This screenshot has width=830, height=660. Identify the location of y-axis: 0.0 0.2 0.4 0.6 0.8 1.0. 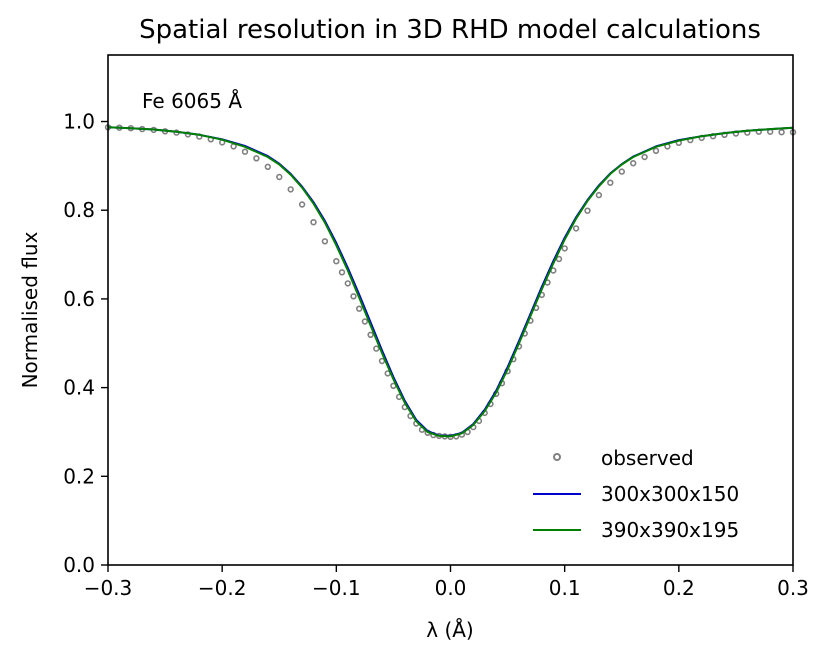
(85, 343).